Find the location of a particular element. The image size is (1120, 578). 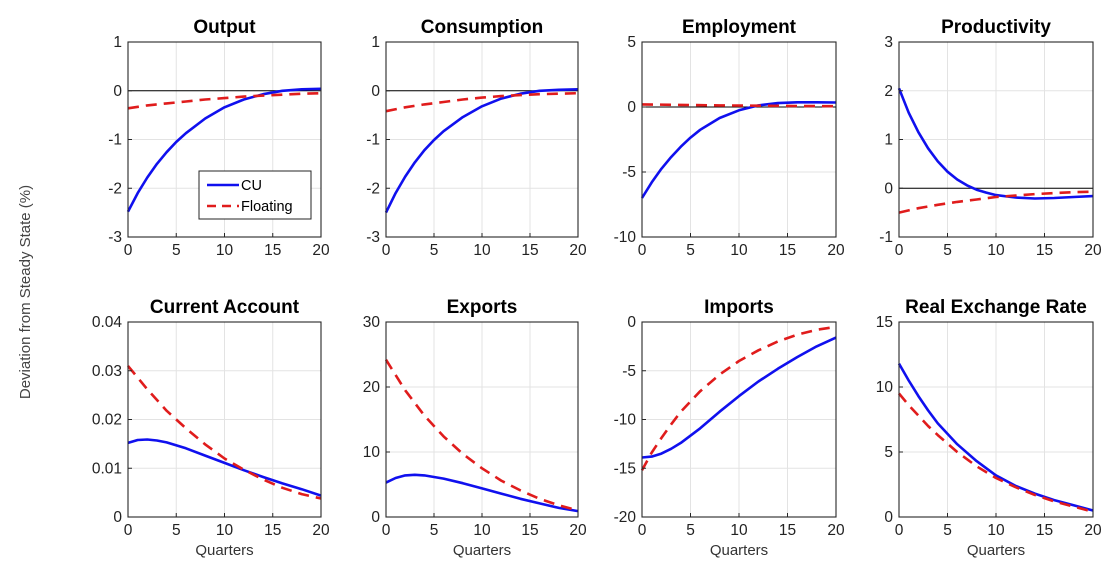

panel-title: Imports is located at coordinates (739, 307).